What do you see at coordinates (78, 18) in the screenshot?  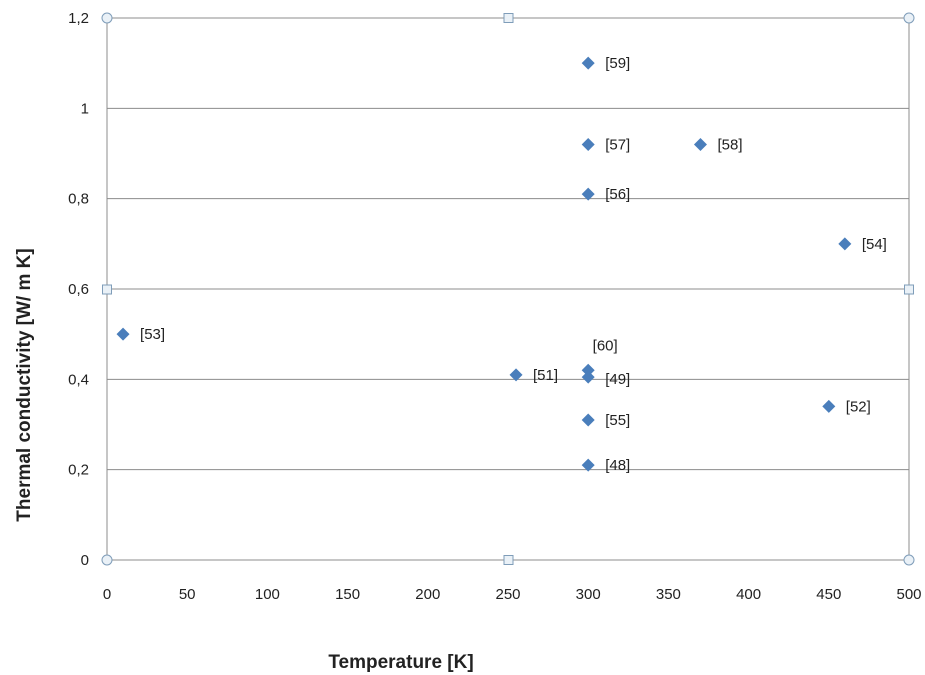 I see `y-tick-label: 1,2` at bounding box center [78, 18].